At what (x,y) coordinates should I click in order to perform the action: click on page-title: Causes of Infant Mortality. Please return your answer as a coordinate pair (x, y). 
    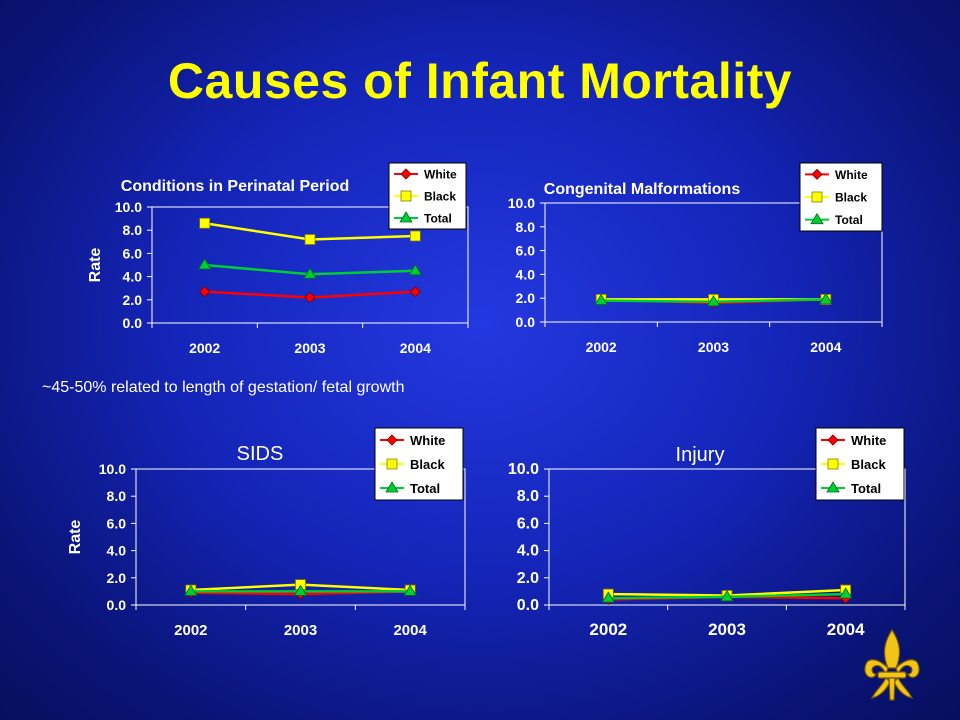
    Looking at the image, I should click on (480, 81).